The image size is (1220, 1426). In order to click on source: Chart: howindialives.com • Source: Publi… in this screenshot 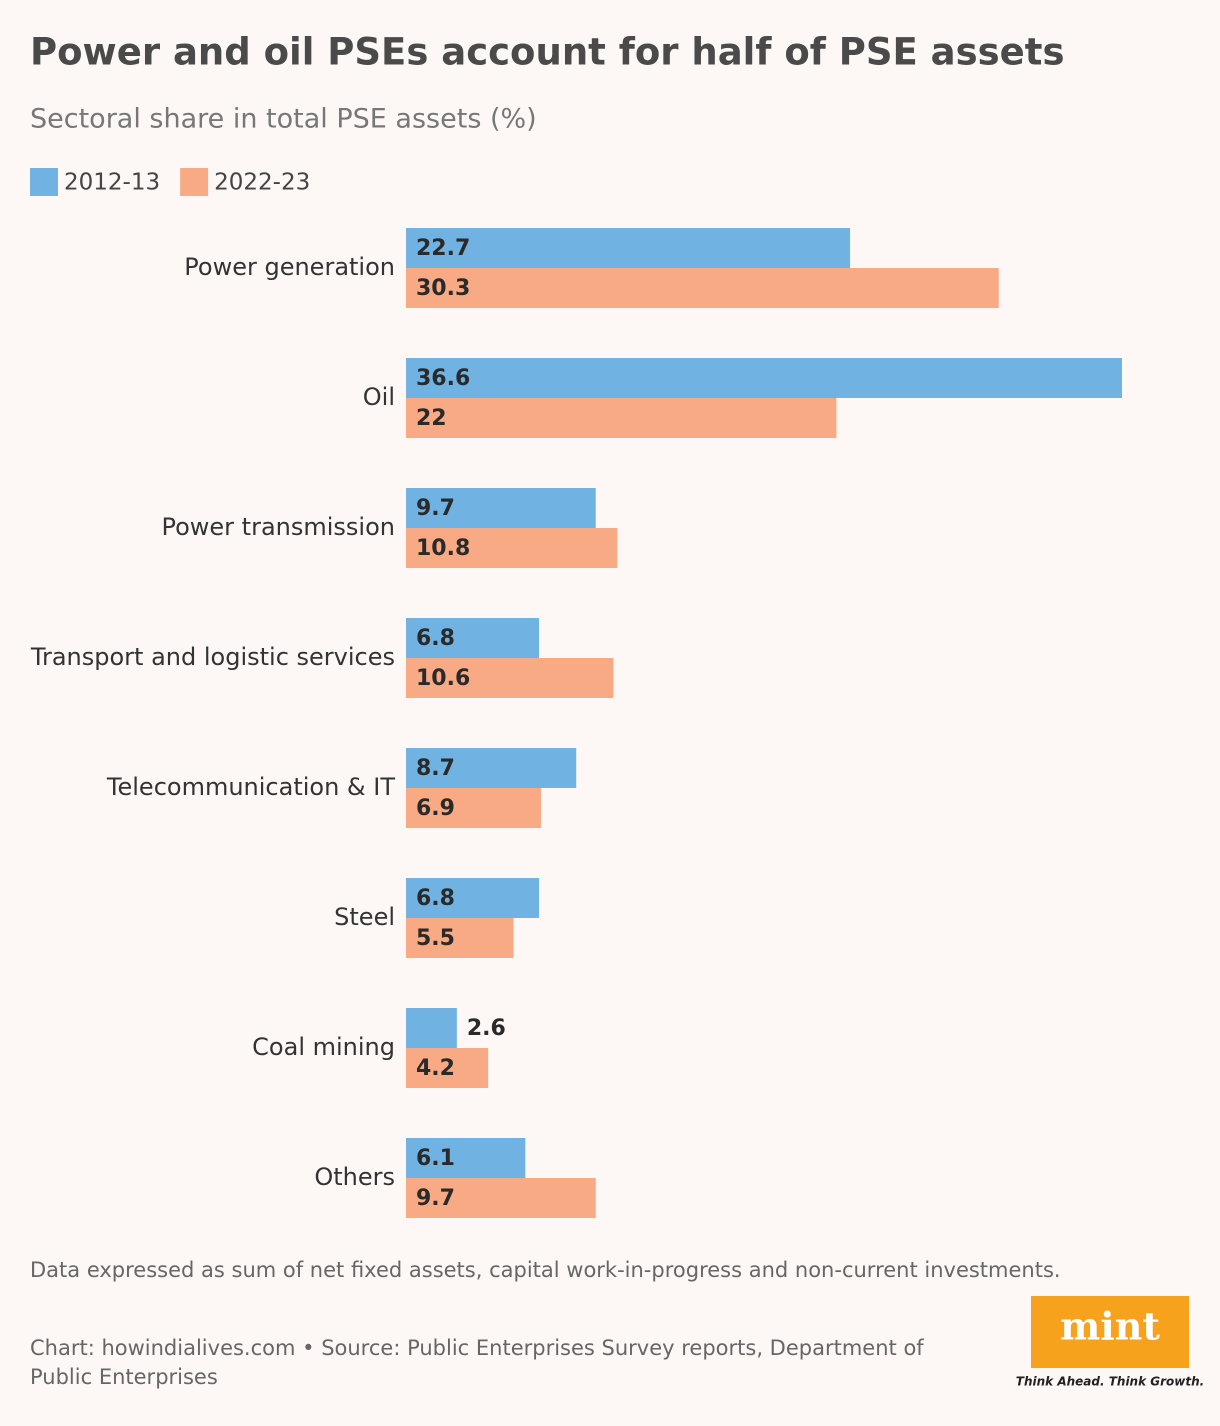, I will do `click(477, 1362)`.